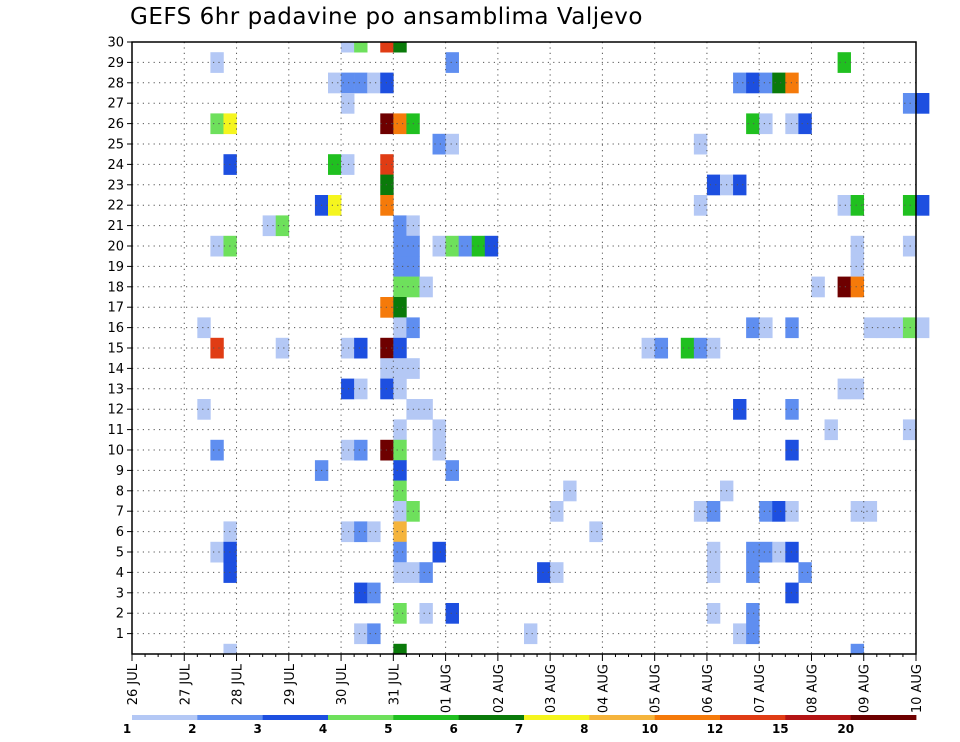 The height and width of the screenshot is (742, 960). Describe the element at coordinates (557, 717) in the screenshot. I see `colorbar-swatch` at that location.